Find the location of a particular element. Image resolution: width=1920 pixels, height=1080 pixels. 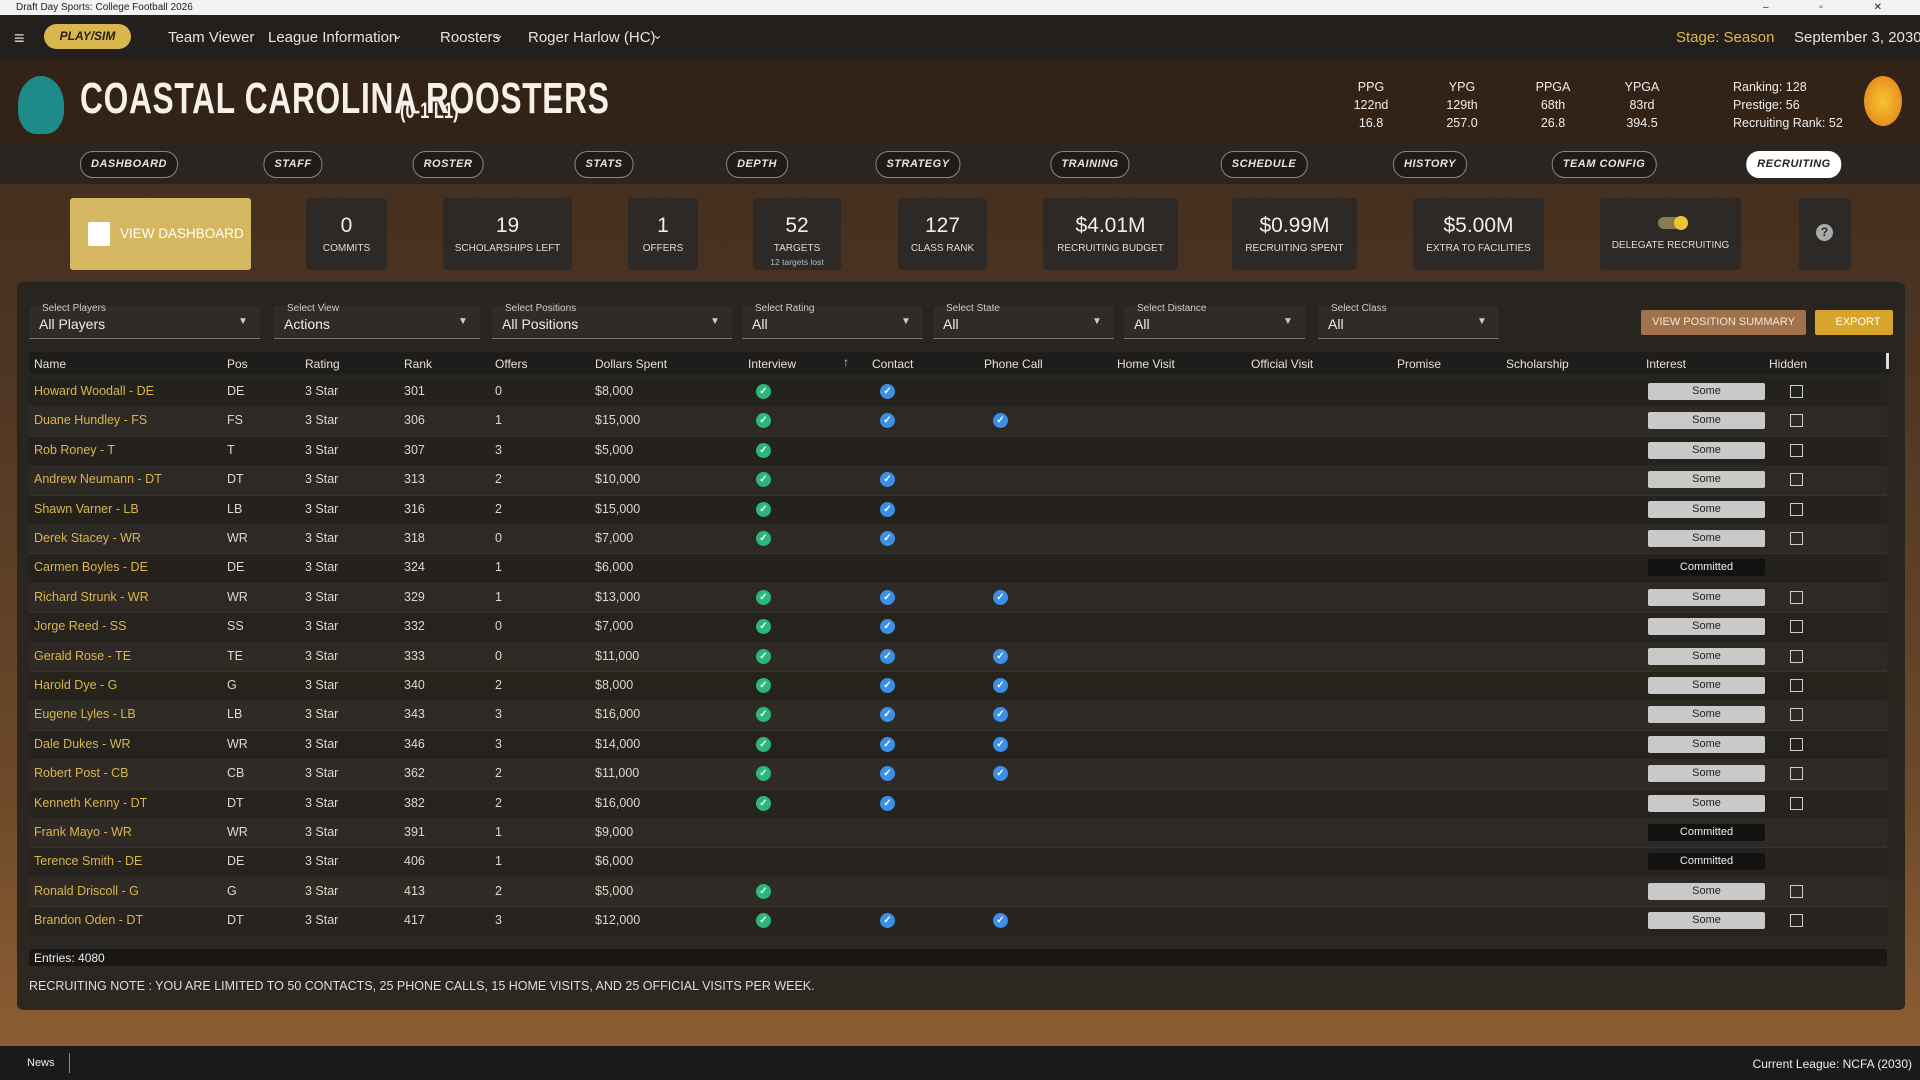

nav-tab: DASHBOARD is located at coordinates (129, 164).